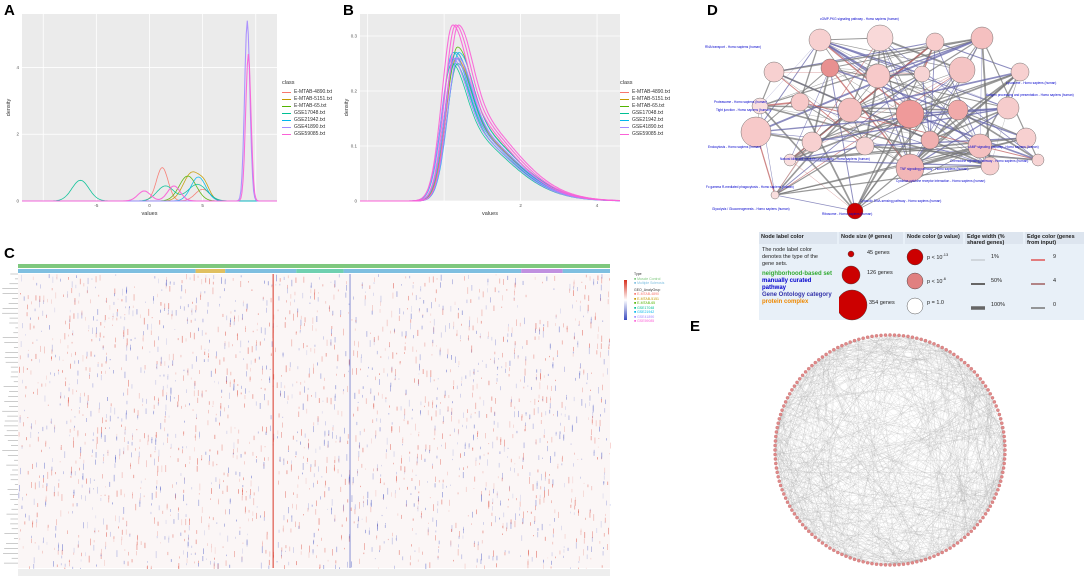  I want to click on x-tick-label: 5, so click(202, 205).